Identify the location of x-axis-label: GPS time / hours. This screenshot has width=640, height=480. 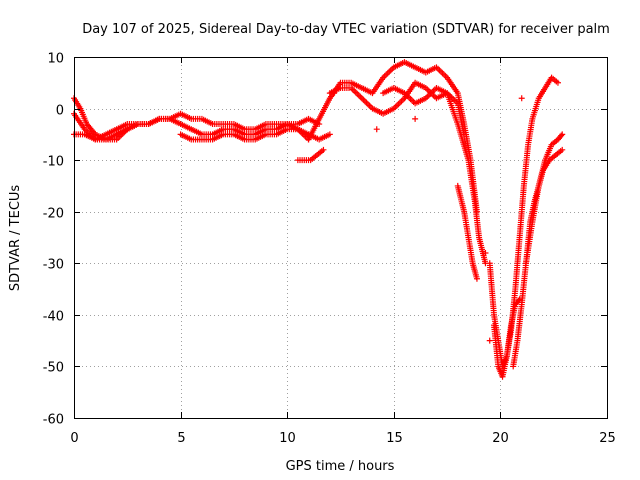
(340, 466).